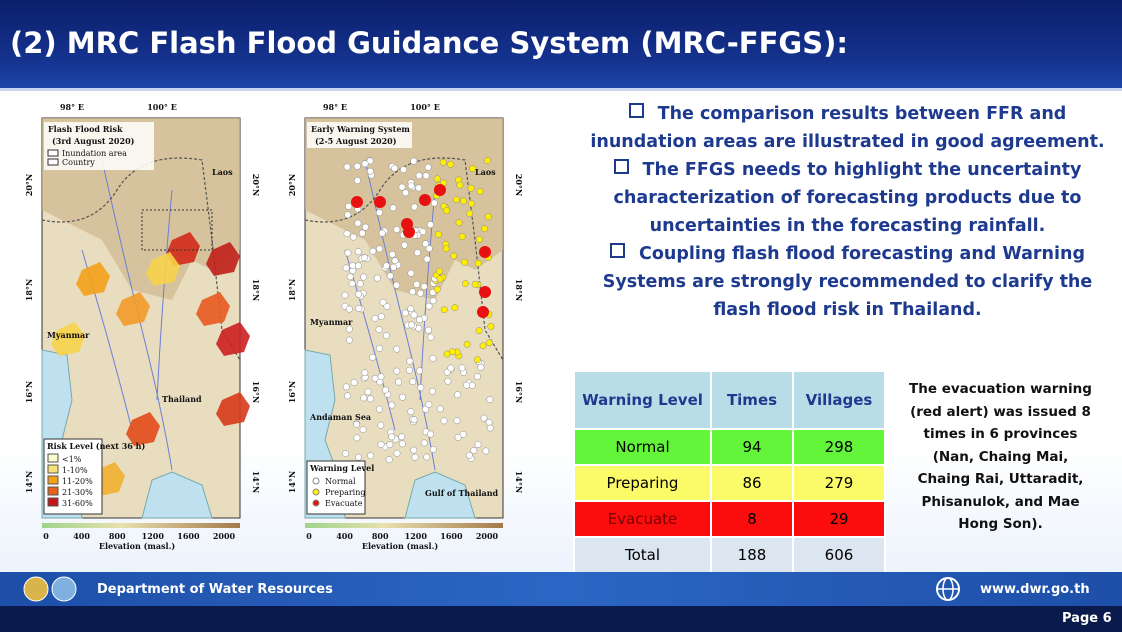 The width and height of the screenshot is (1122, 632). What do you see at coordinates (487, 536) in the screenshot?
I see `elevation-tick: 2000` at bounding box center [487, 536].